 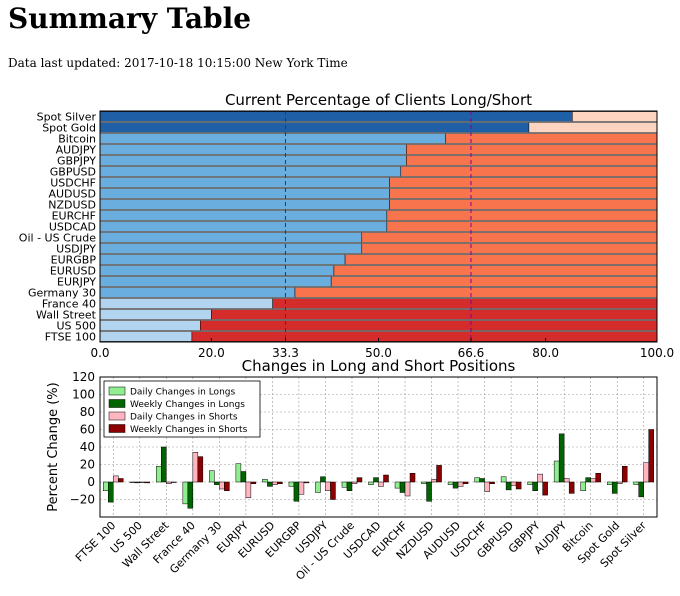 What do you see at coordinates (522, 215) in the screenshot?
I see `short-bar-eurchf` at bounding box center [522, 215].